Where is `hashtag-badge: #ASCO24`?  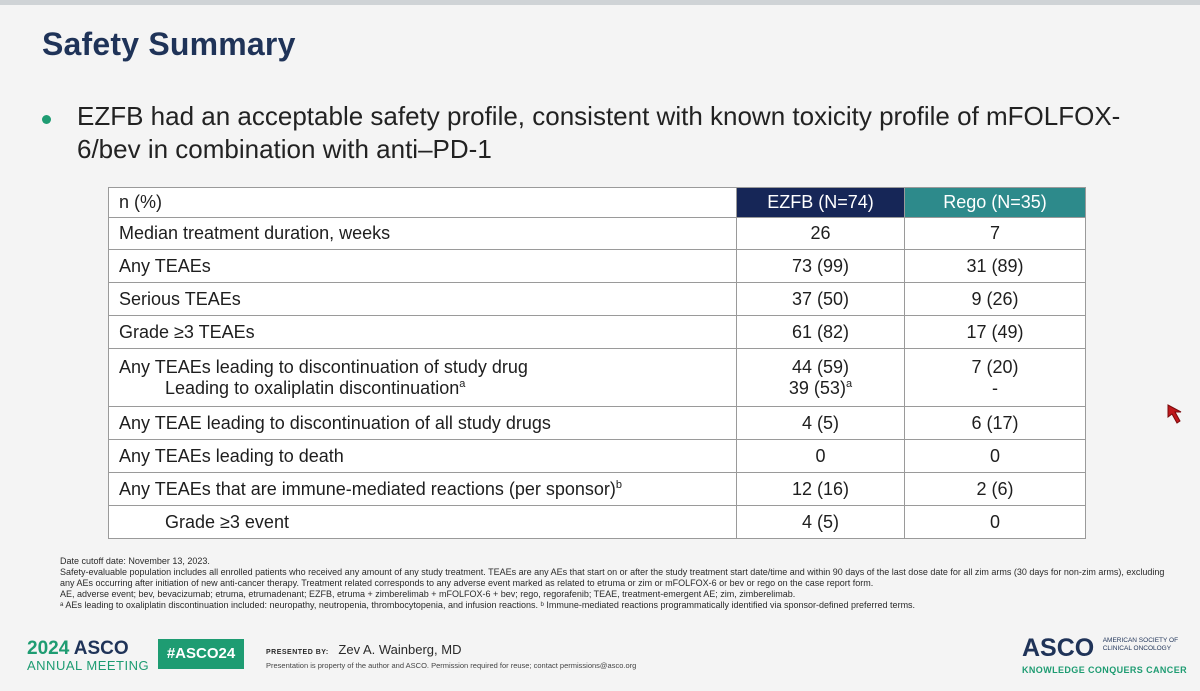 hashtag-badge: #ASCO24 is located at coordinates (201, 654).